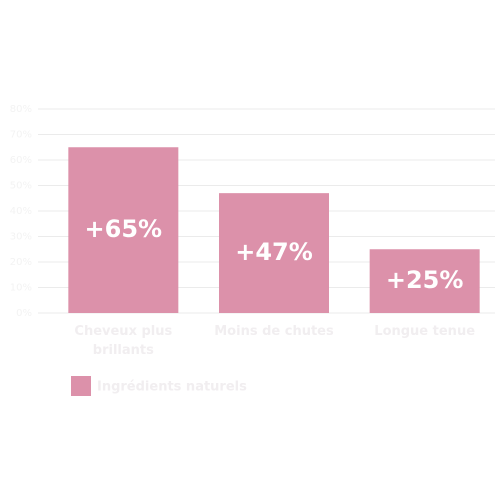  What do you see at coordinates (21, 288) in the screenshot?
I see `y-tick-label: 10%` at bounding box center [21, 288].